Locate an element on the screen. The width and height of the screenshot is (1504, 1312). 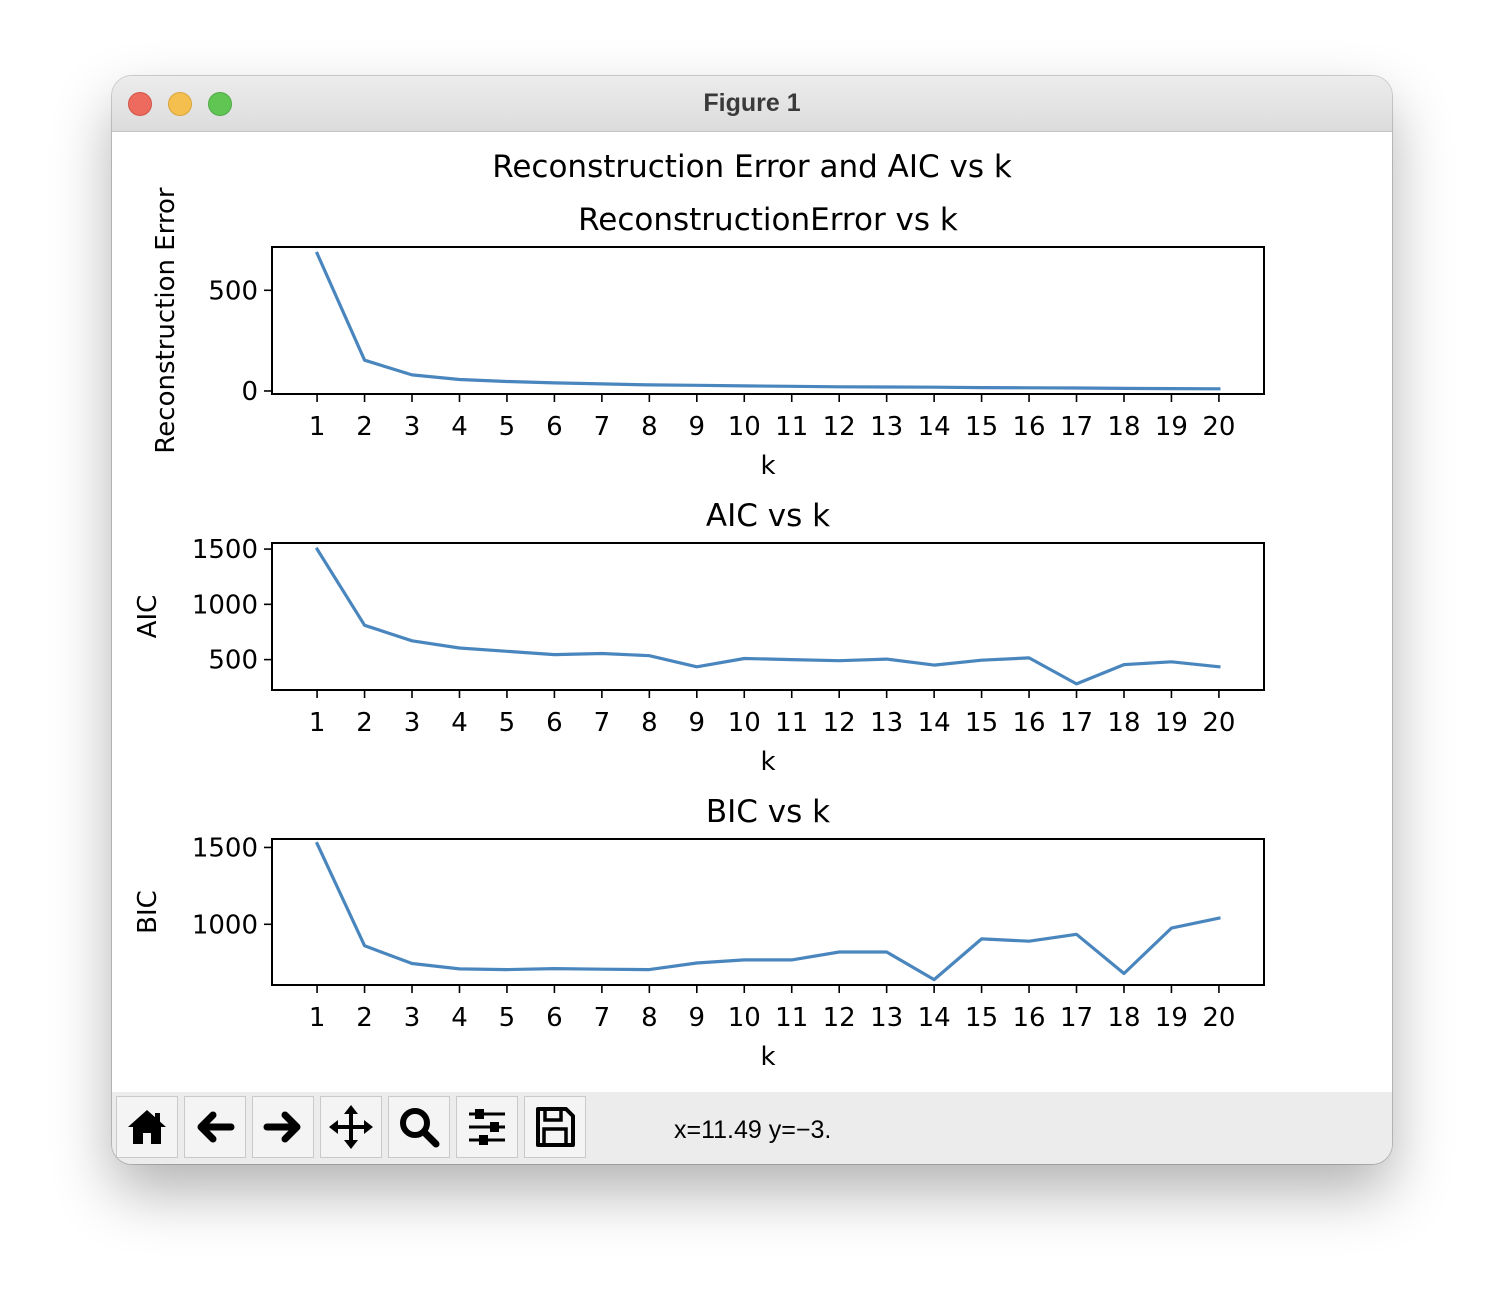
y-axis-label: Reconstruction Error is located at coordinates (166, 320).